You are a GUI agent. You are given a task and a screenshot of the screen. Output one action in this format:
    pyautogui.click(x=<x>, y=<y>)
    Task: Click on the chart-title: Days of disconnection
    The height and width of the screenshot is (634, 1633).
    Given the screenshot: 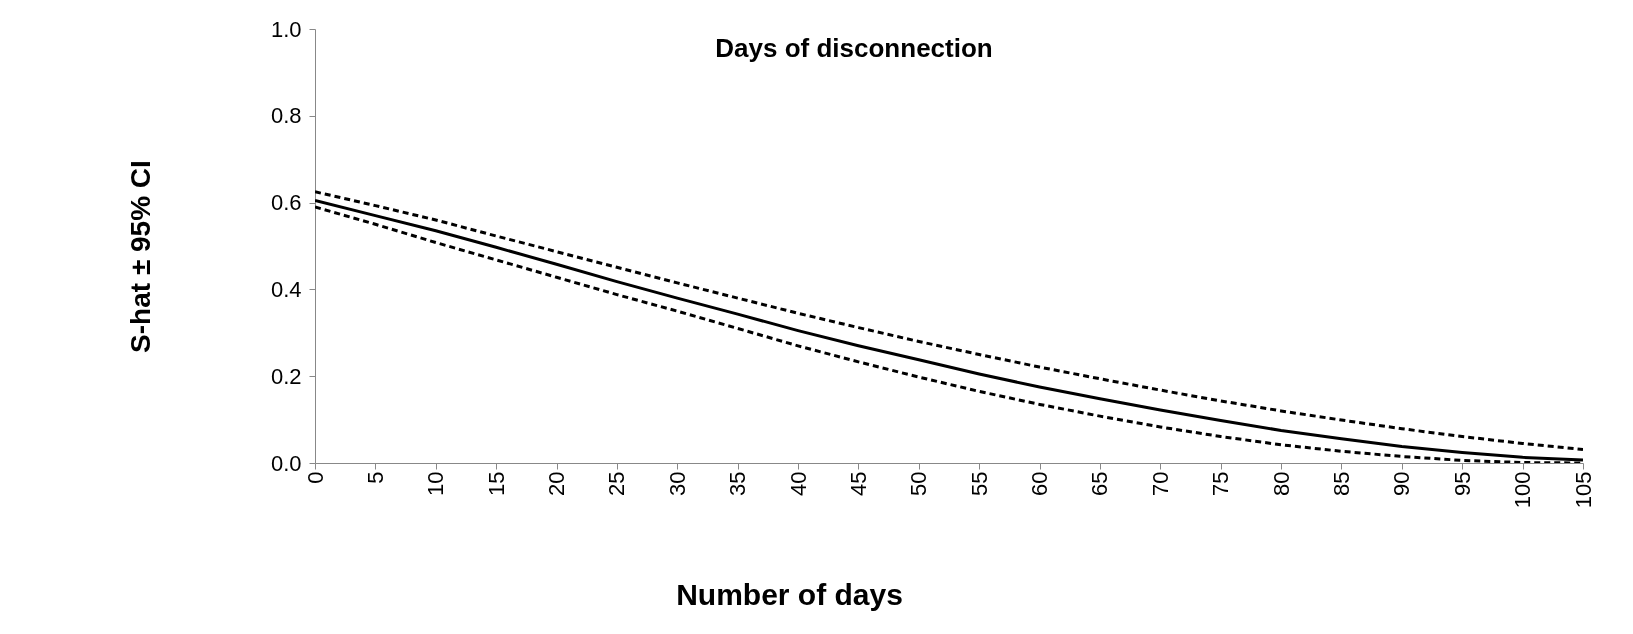 What is the action you would take?
    pyautogui.click(x=854, y=48)
    